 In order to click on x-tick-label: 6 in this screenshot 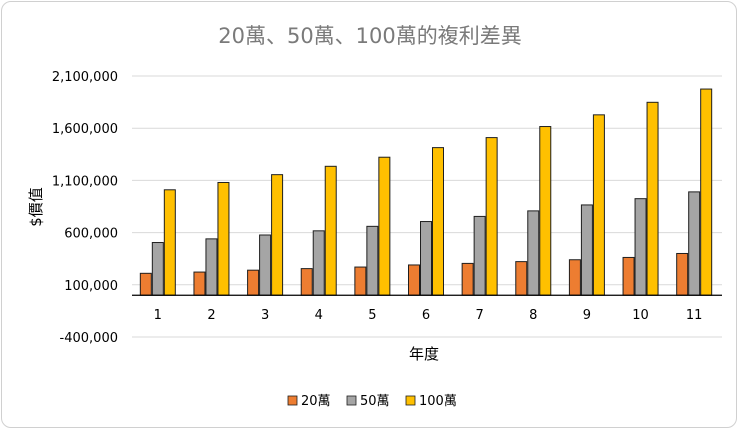, I will do `click(426, 315)`.